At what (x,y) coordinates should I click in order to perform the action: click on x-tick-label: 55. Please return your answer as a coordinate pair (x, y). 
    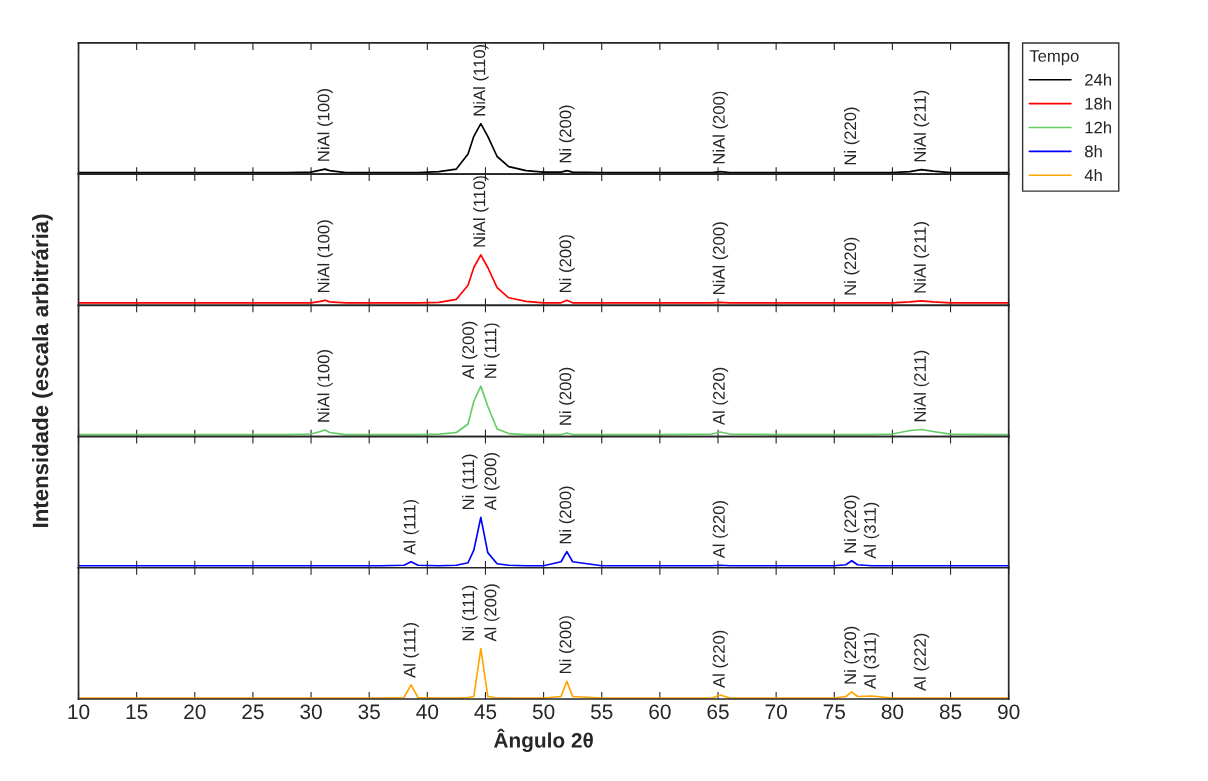
    Looking at the image, I should click on (601, 712).